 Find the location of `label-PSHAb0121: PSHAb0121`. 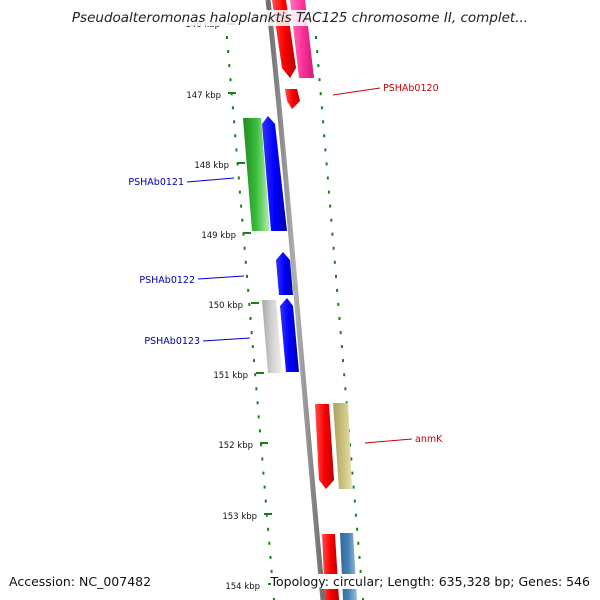

label-PSHAb0121: PSHAb0121 is located at coordinates (156, 182).